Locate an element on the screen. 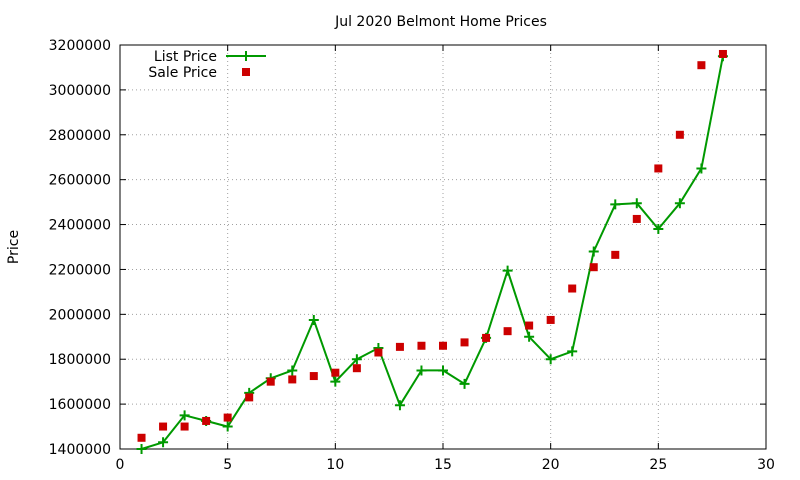  legend-symbol-list-price is located at coordinates (246, 56).